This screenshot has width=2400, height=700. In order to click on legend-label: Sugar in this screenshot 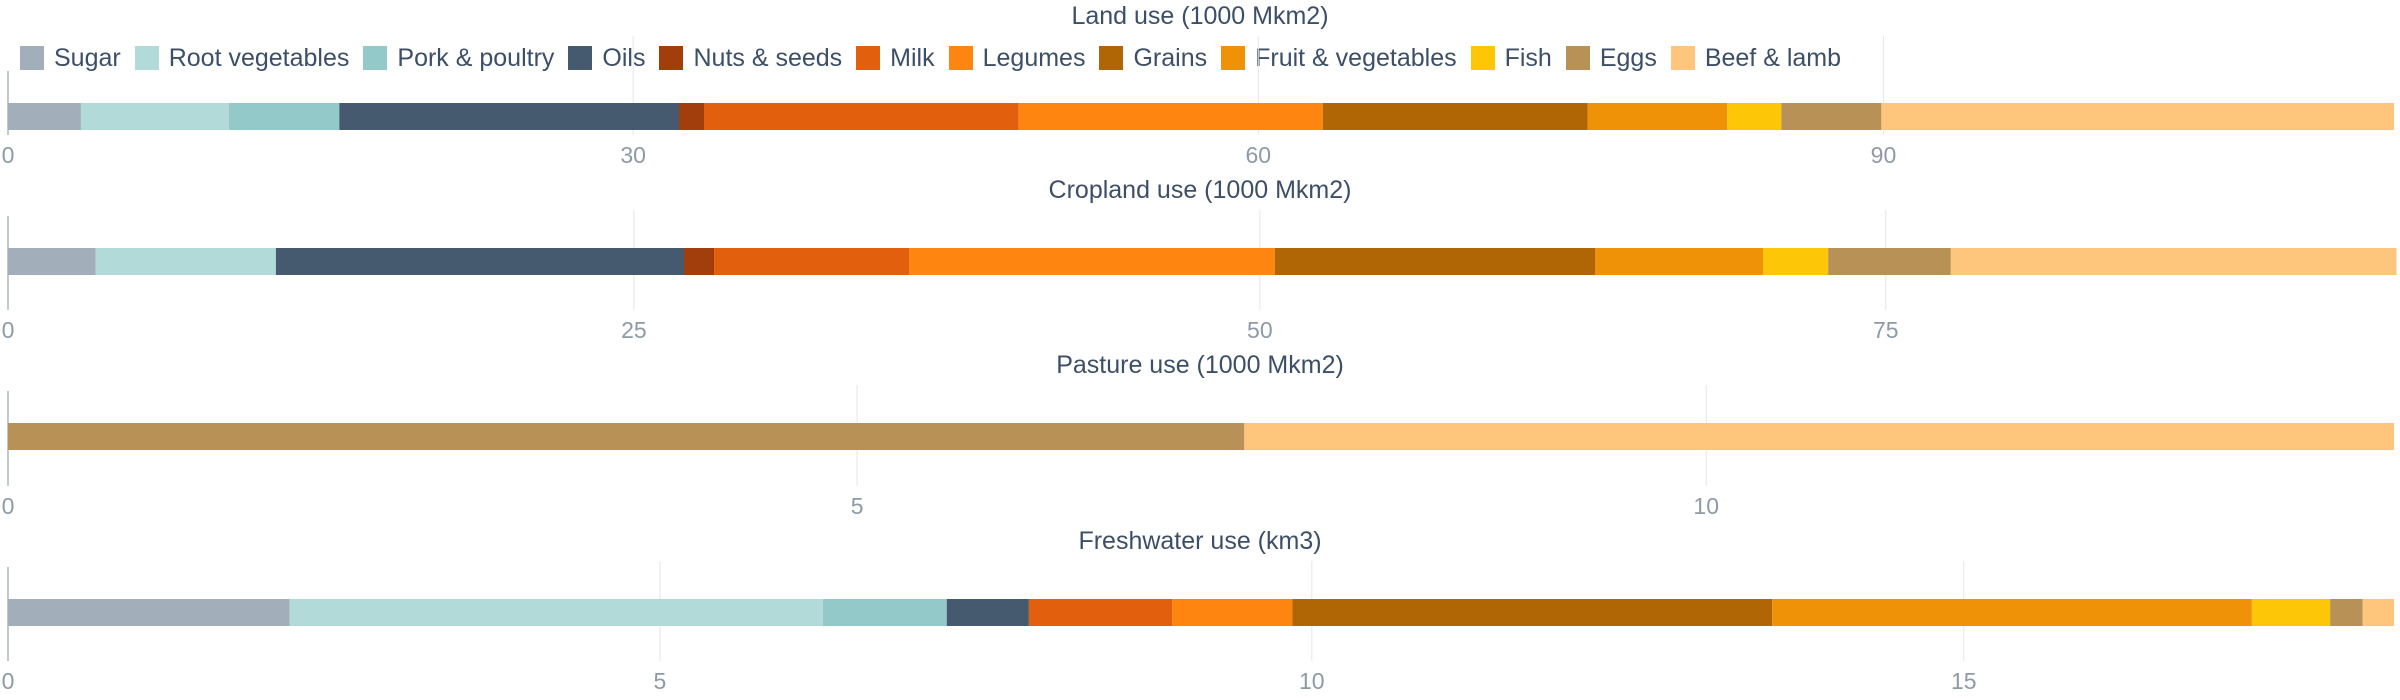, I will do `click(87, 57)`.